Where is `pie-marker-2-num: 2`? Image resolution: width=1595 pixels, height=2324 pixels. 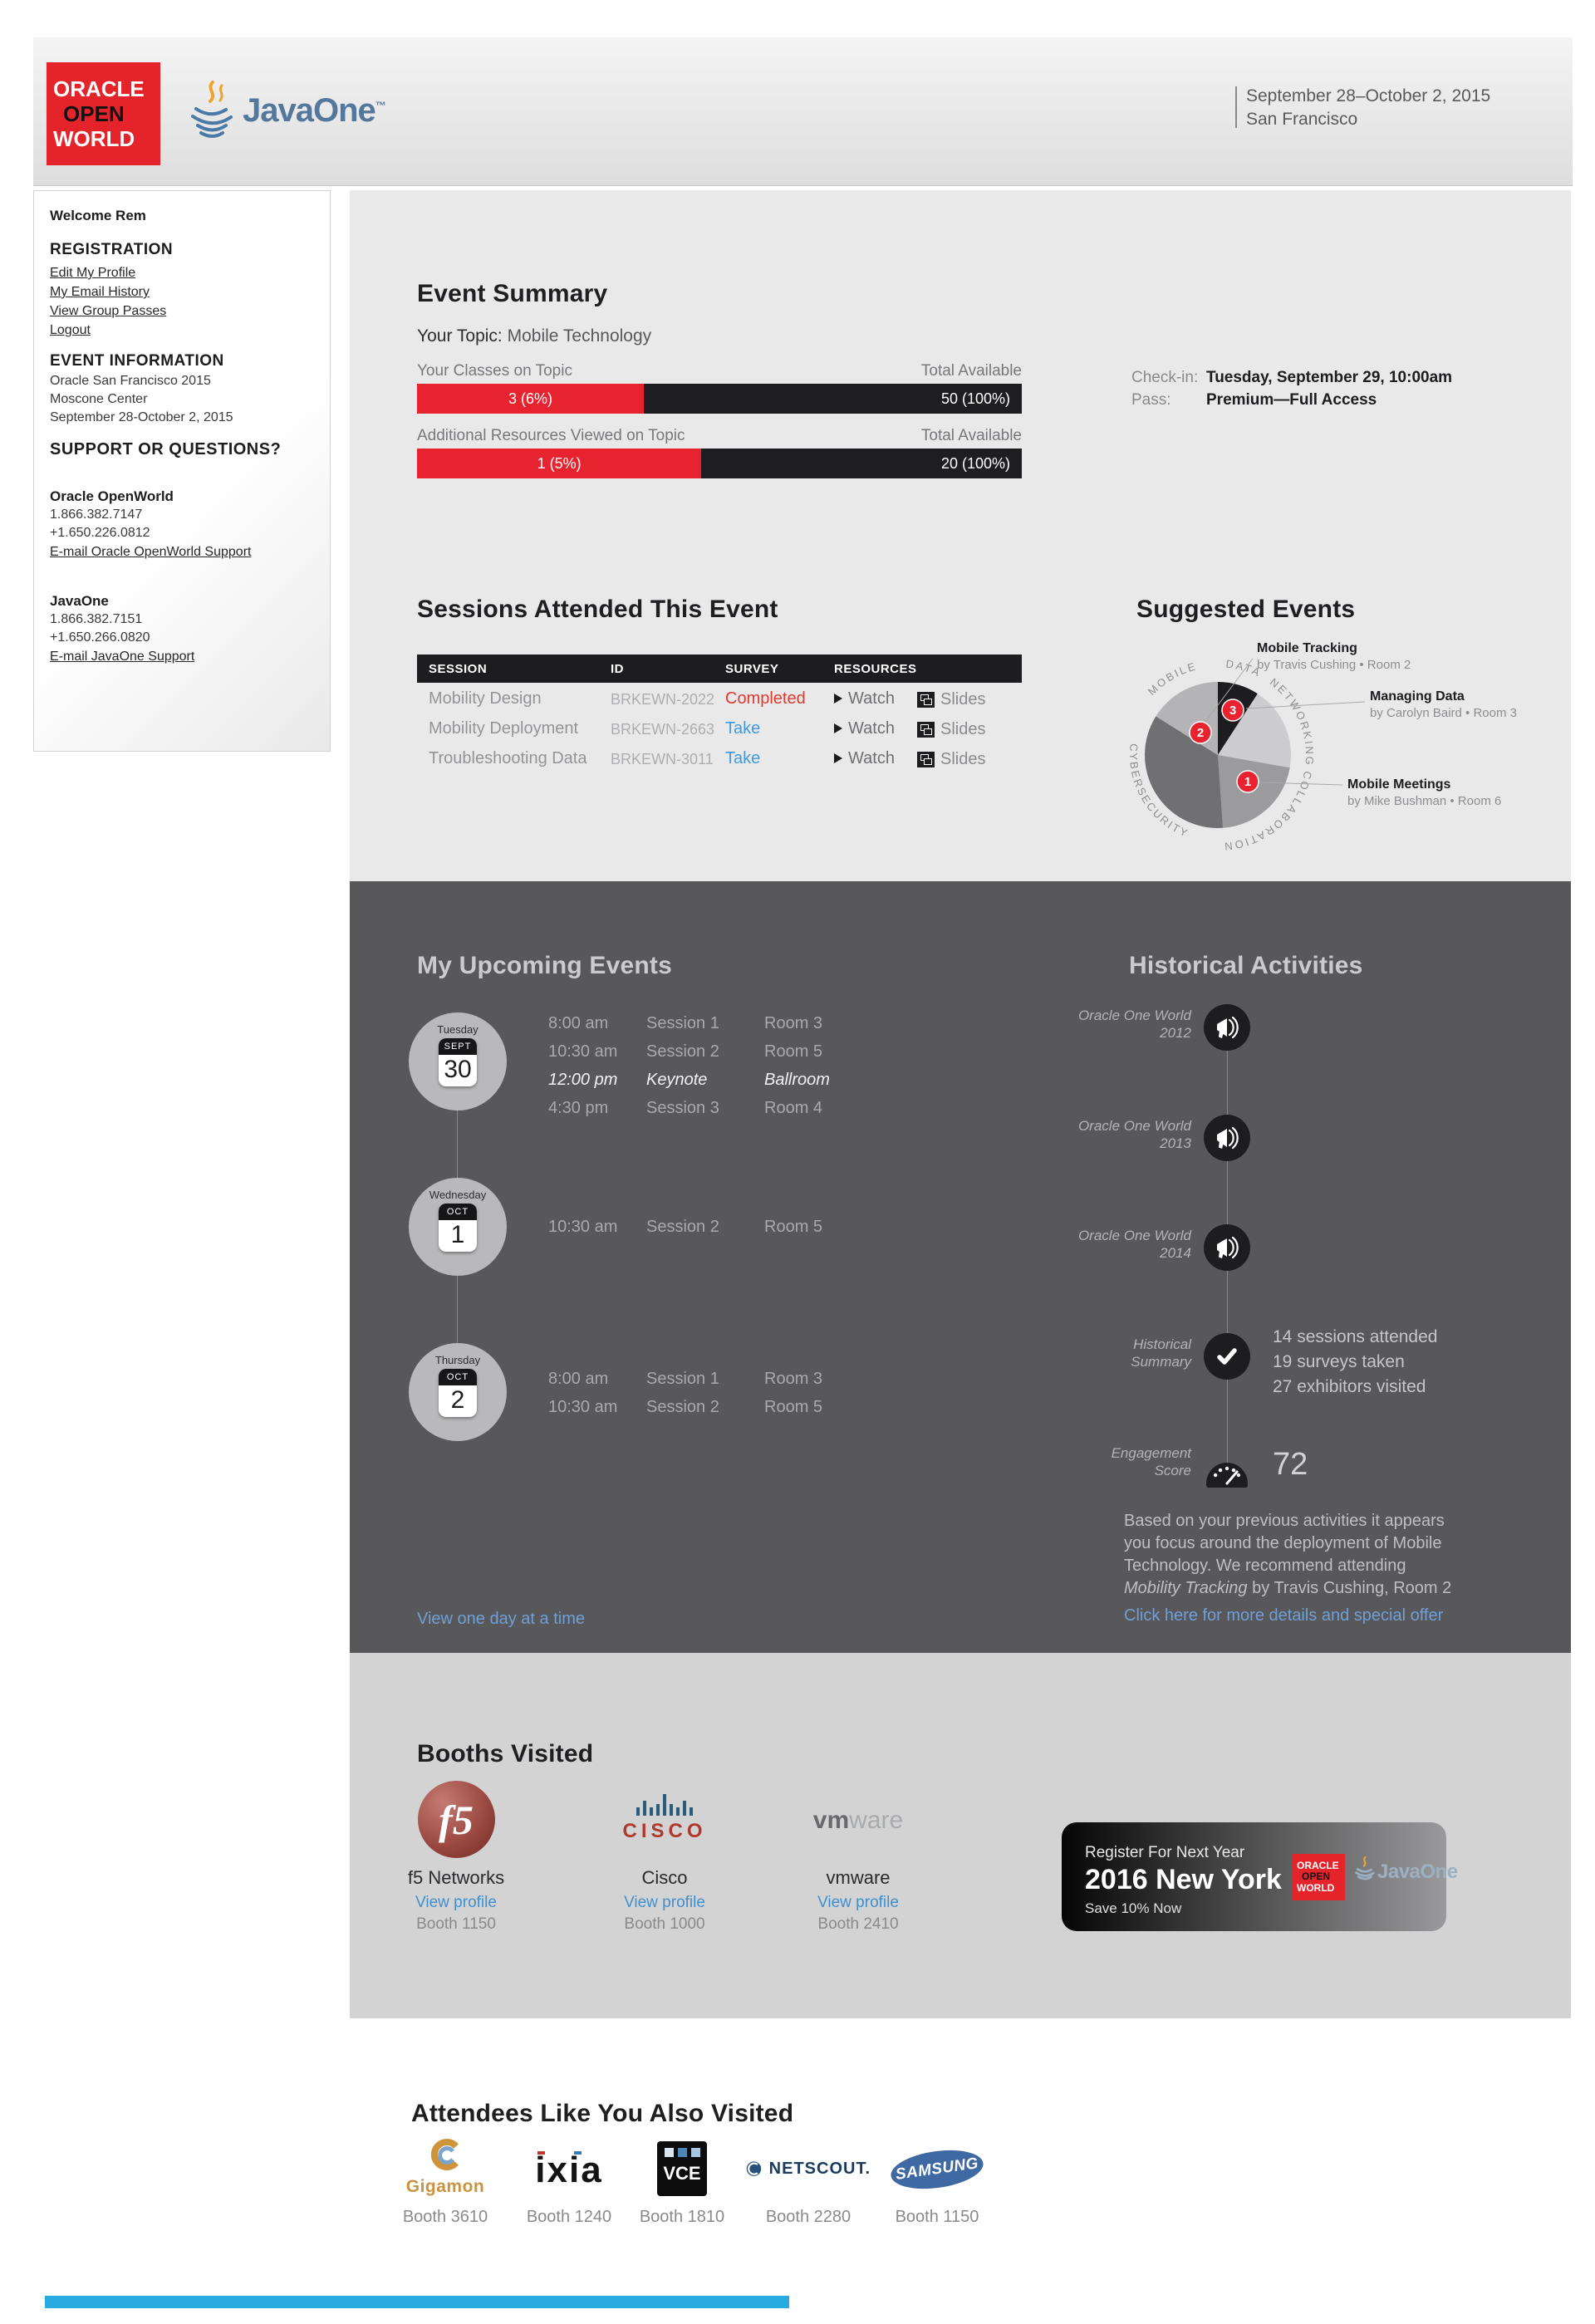 pie-marker-2-num: 2 is located at coordinates (1200, 733).